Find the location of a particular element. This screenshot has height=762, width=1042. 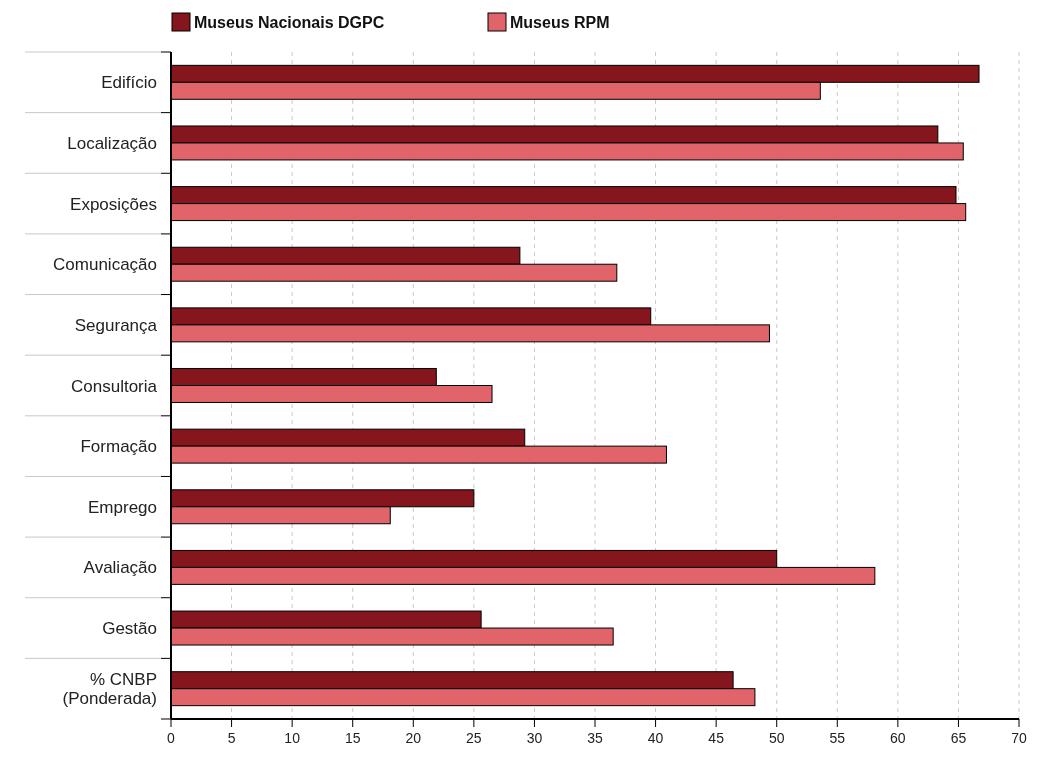

y-tick-label: % CNBP (Ponderada) is located at coordinates (109, 689).